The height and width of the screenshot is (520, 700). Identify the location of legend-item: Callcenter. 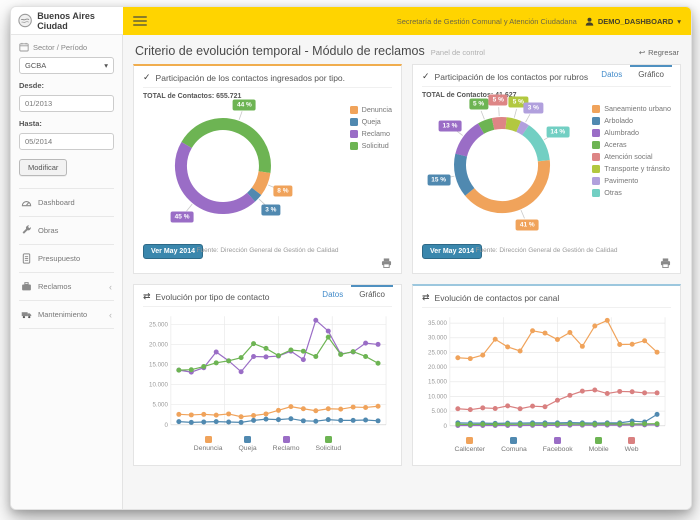
(469, 445).